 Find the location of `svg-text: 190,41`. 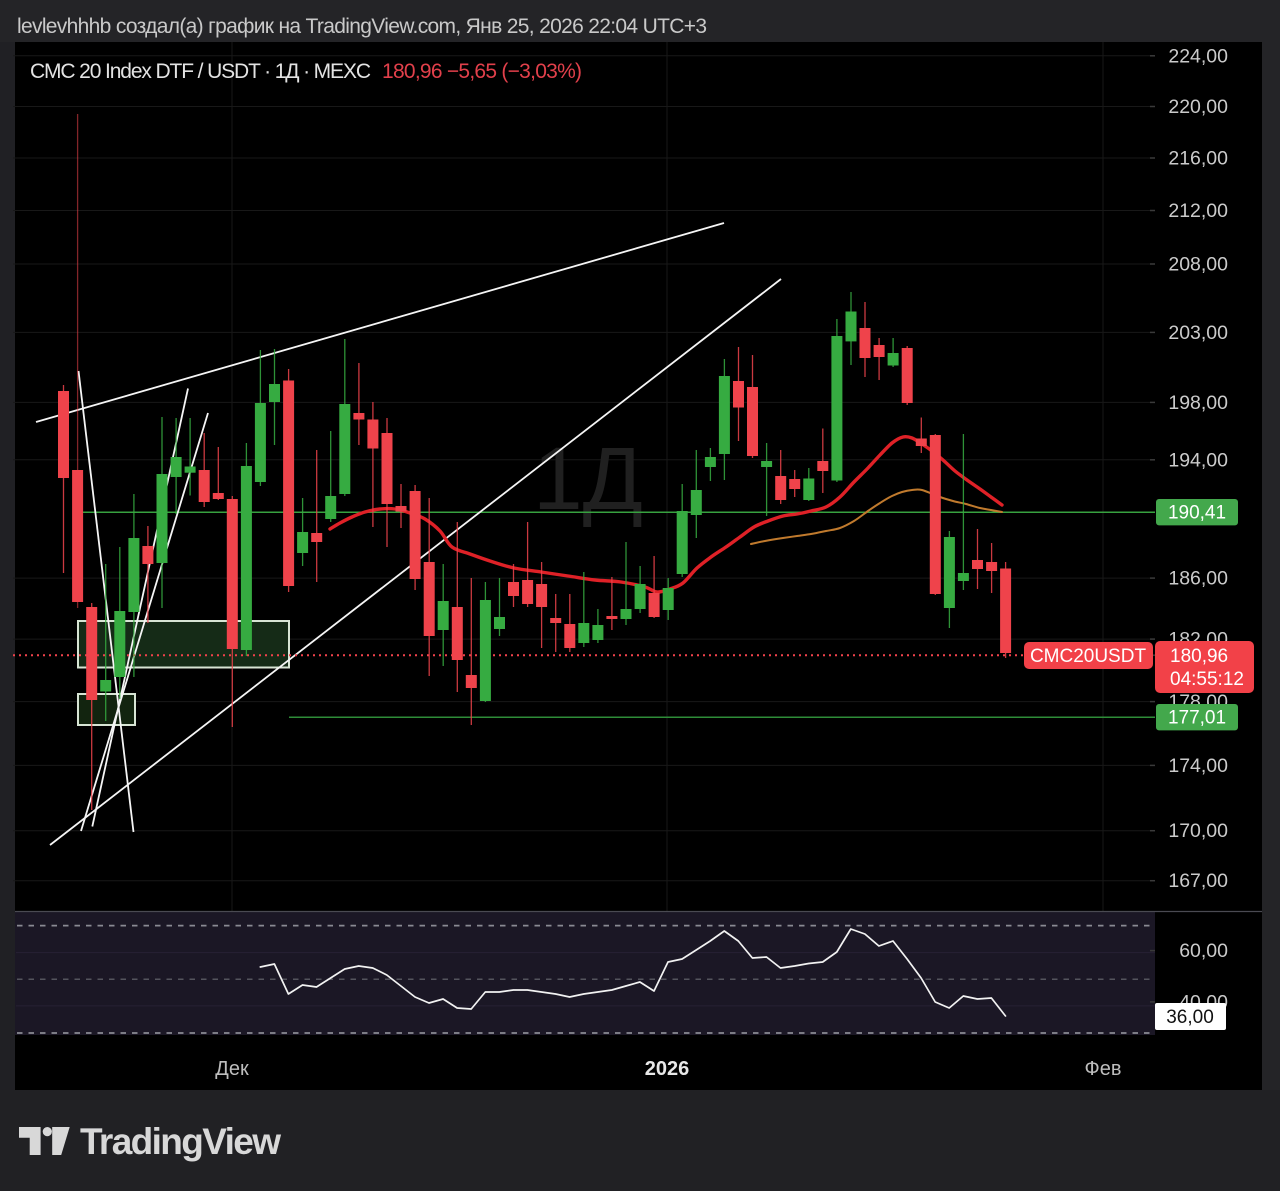

svg-text: 190,41 is located at coordinates (1197, 513).